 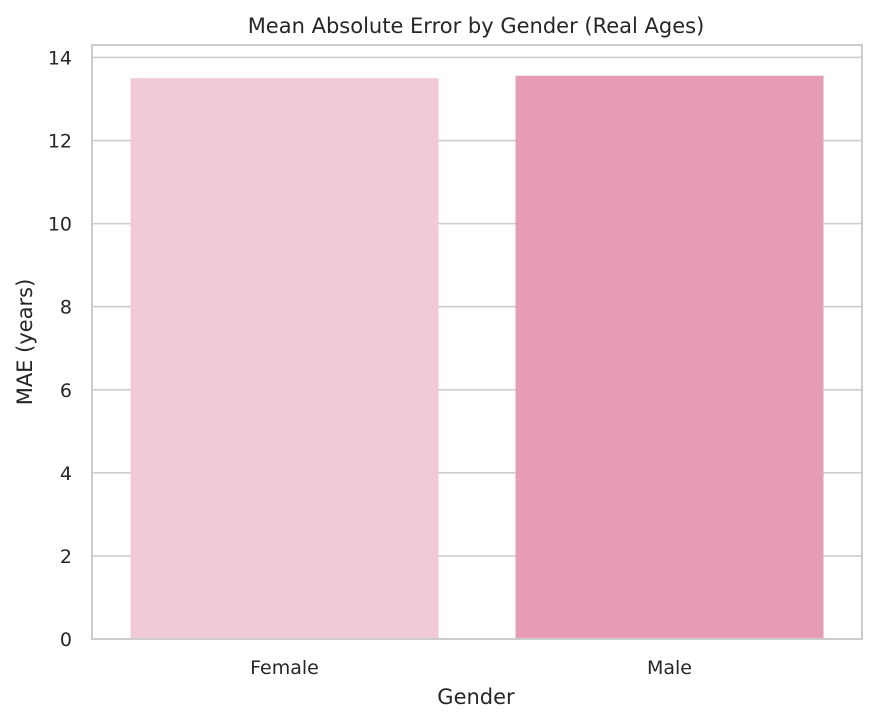 What do you see at coordinates (60, 225) in the screenshot?
I see `y-tick-label: 10` at bounding box center [60, 225].